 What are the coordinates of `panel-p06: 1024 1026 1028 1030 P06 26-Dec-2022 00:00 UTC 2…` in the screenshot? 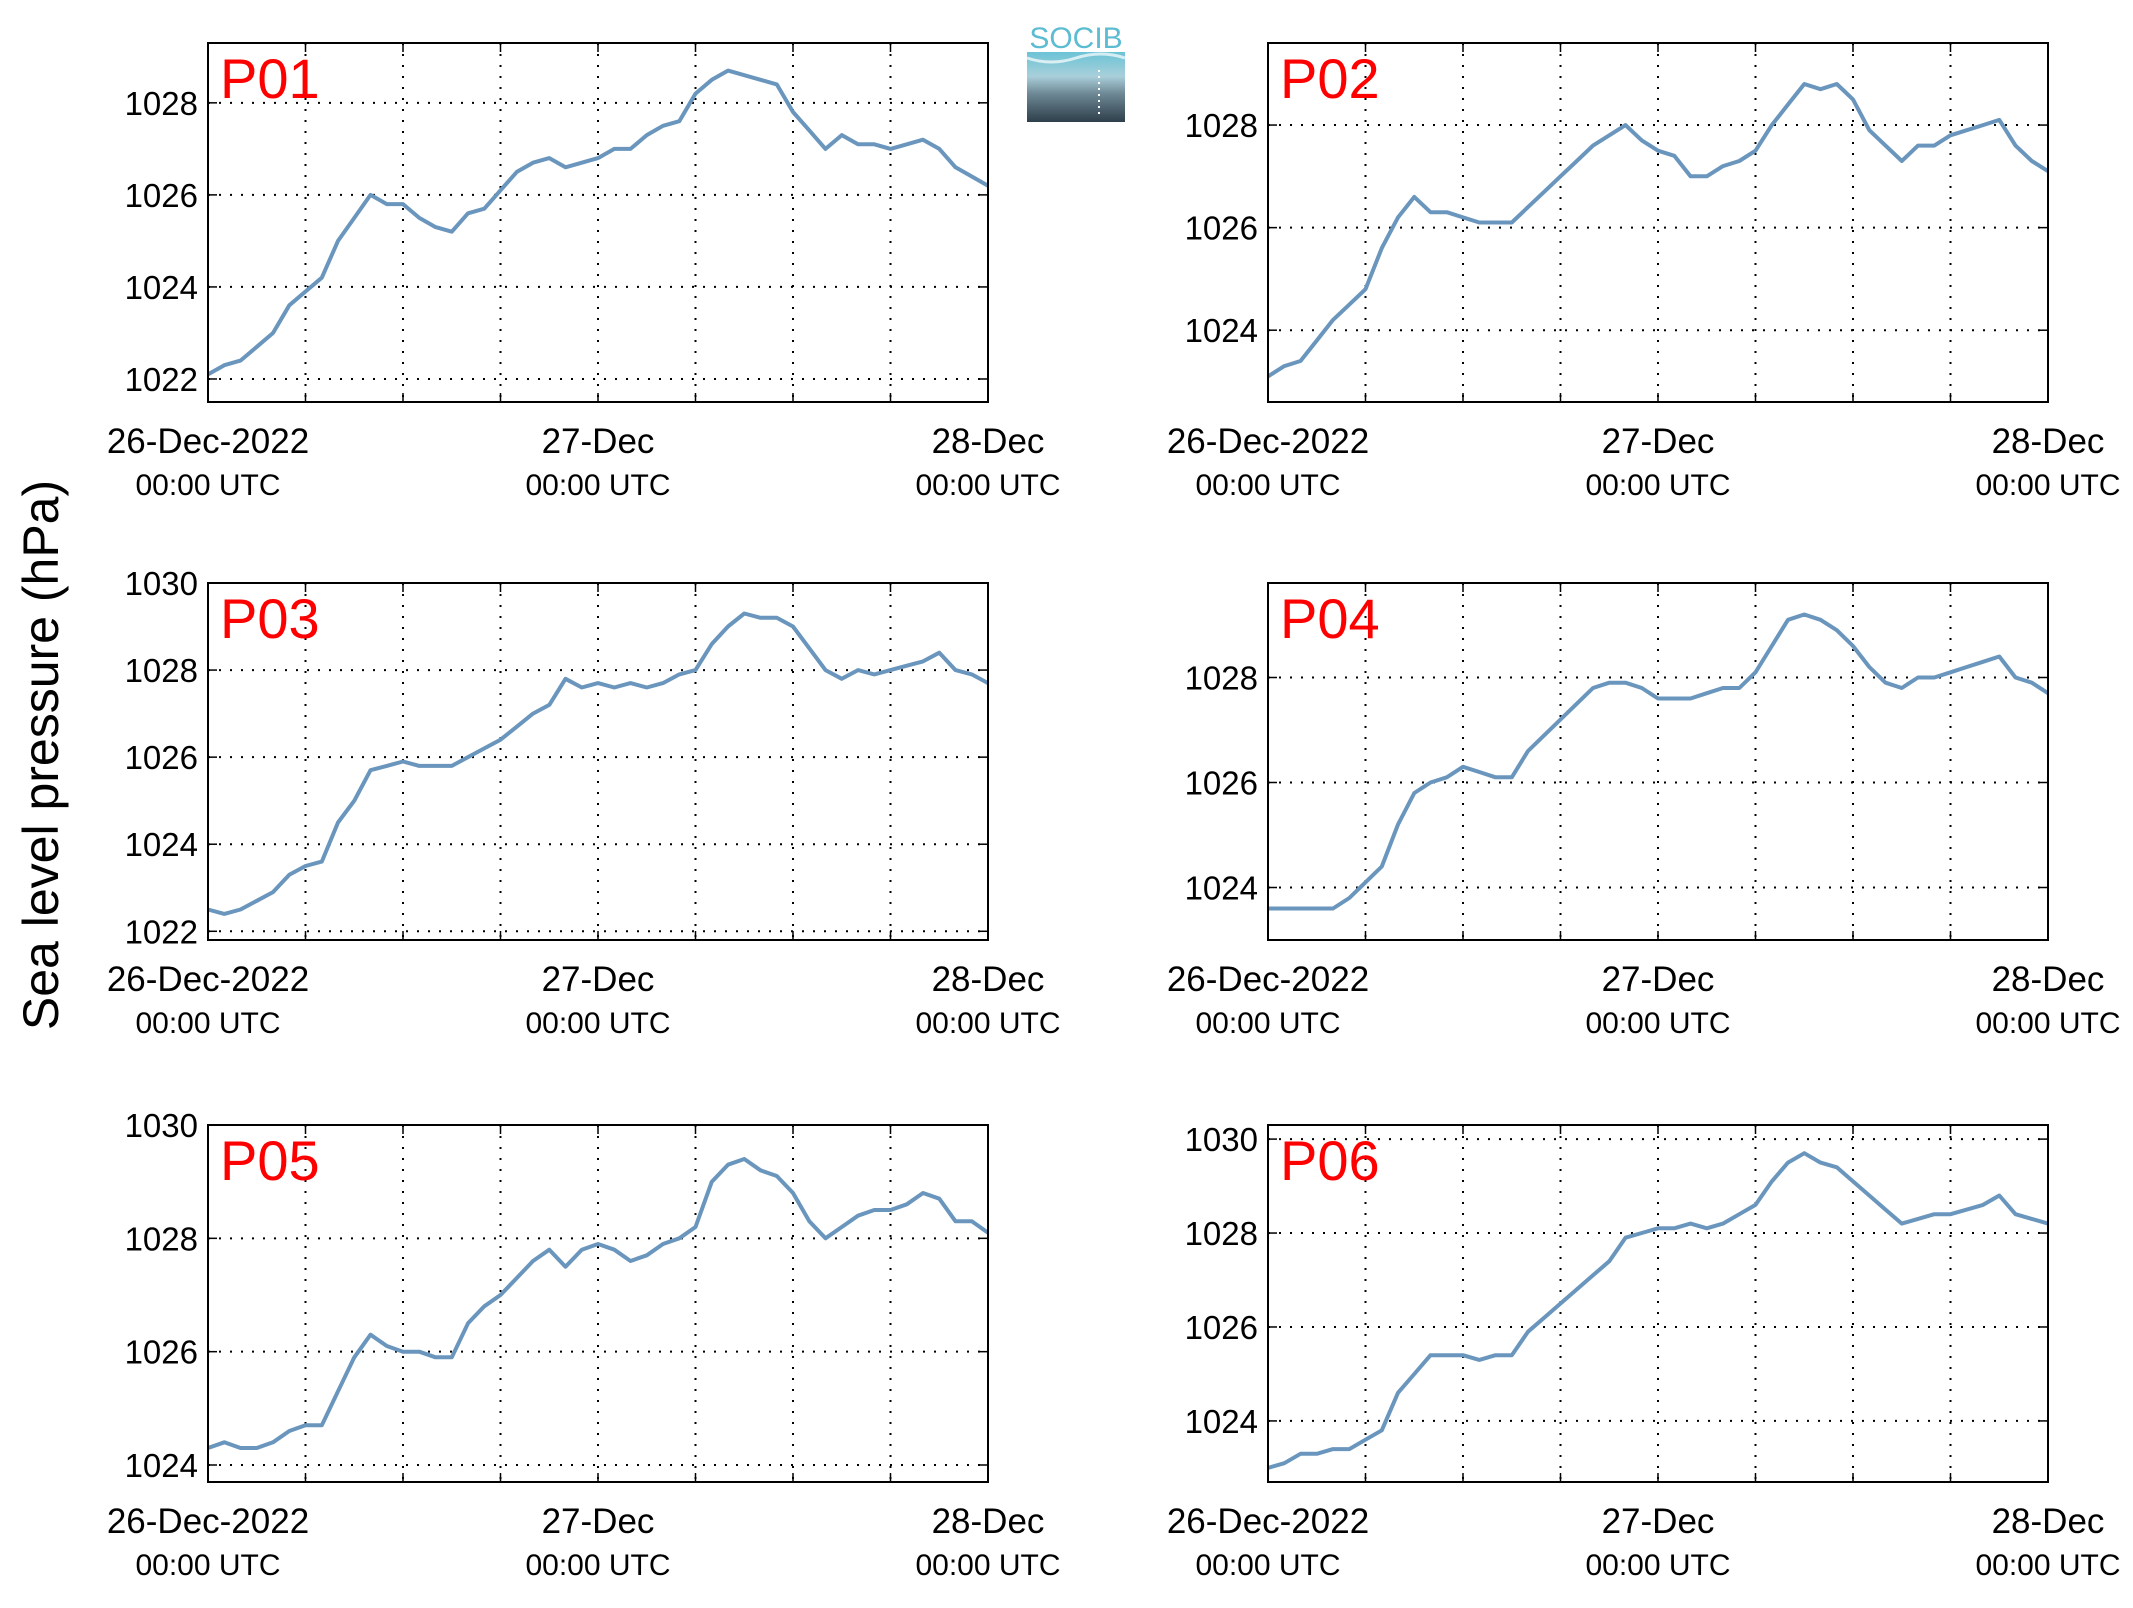 It's located at (1644, 1351).